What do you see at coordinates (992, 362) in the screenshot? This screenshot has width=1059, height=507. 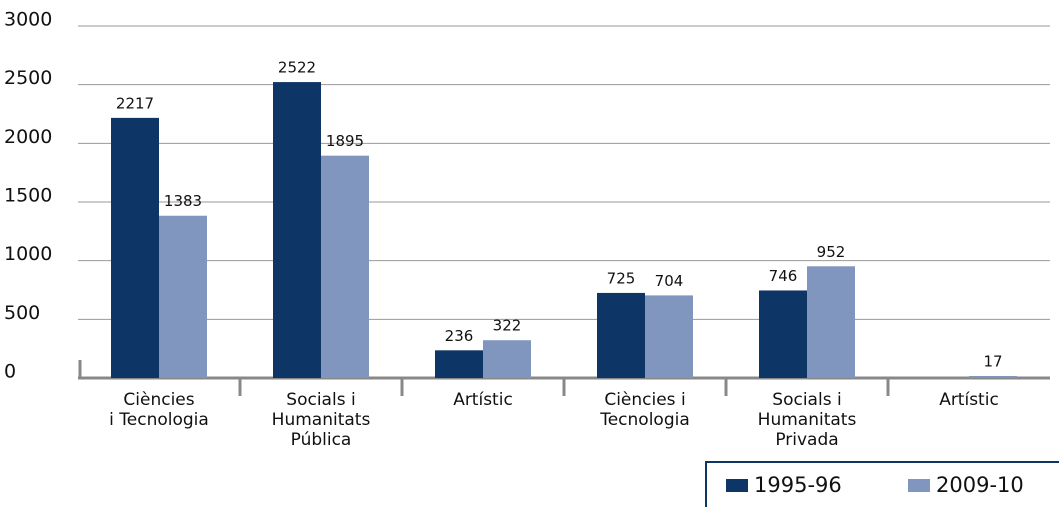 I see `data-label: 17` at bounding box center [992, 362].